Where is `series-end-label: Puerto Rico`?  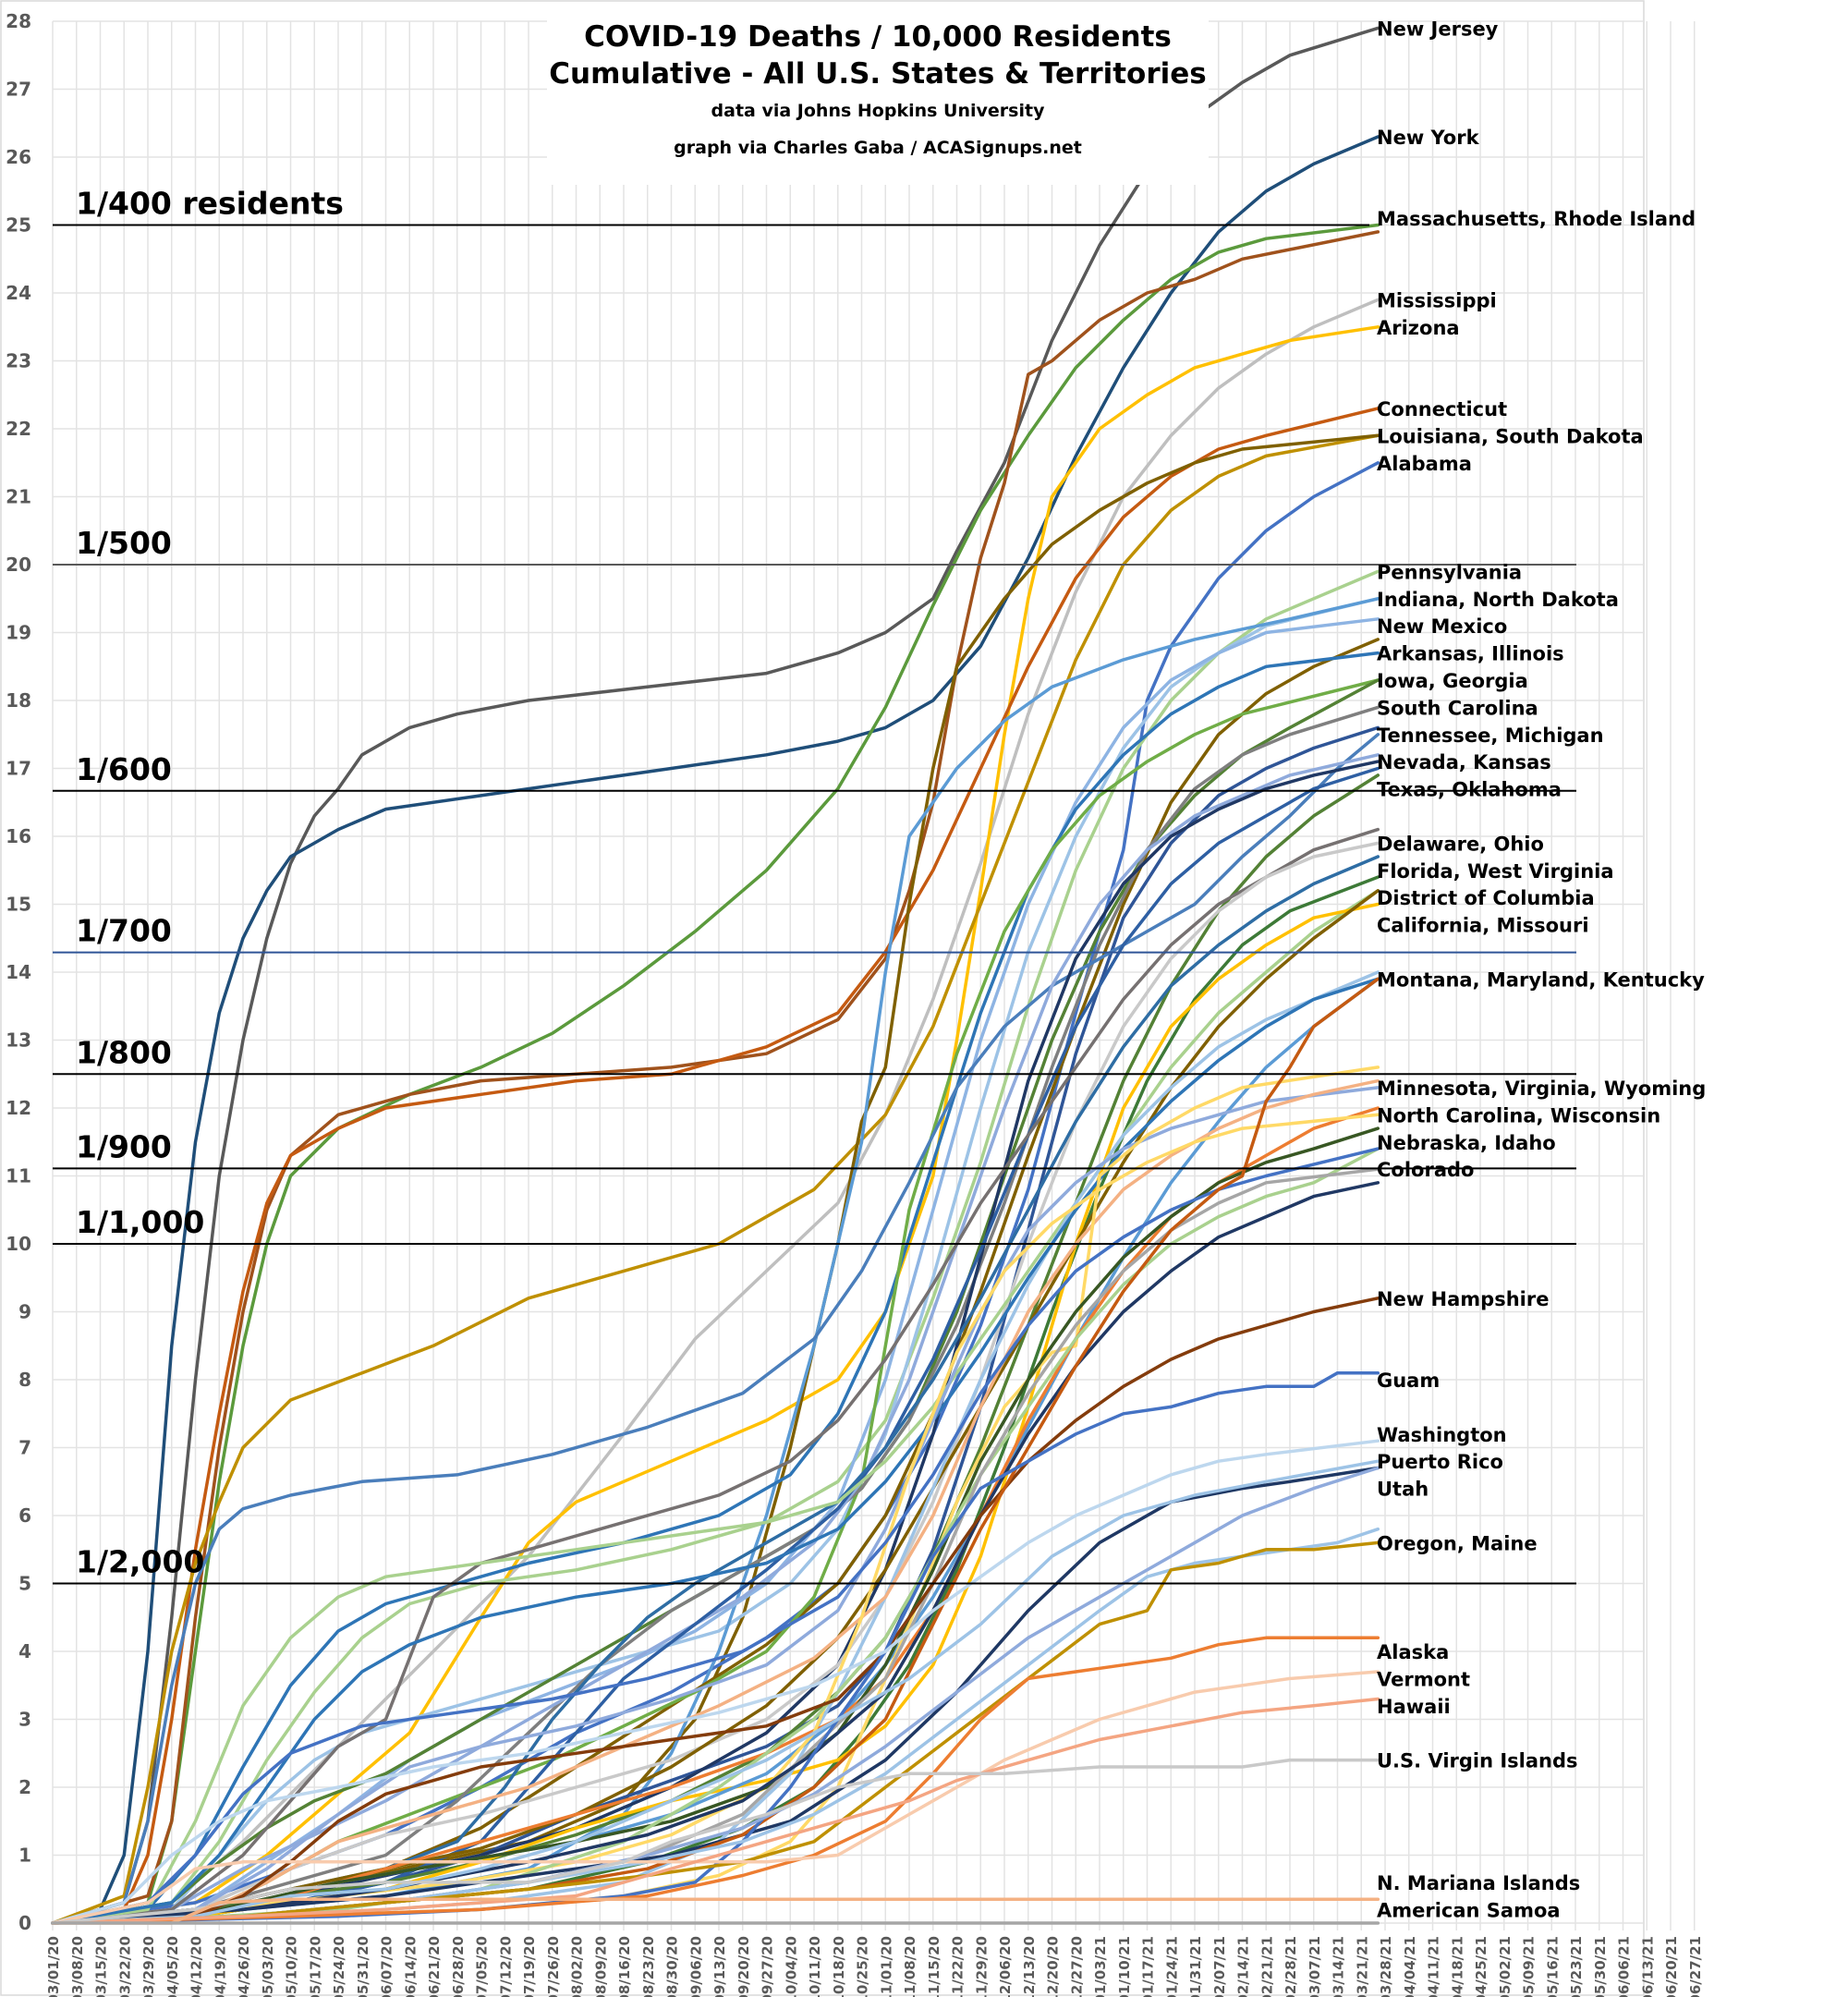 series-end-label: Puerto Rico is located at coordinates (1440, 1462).